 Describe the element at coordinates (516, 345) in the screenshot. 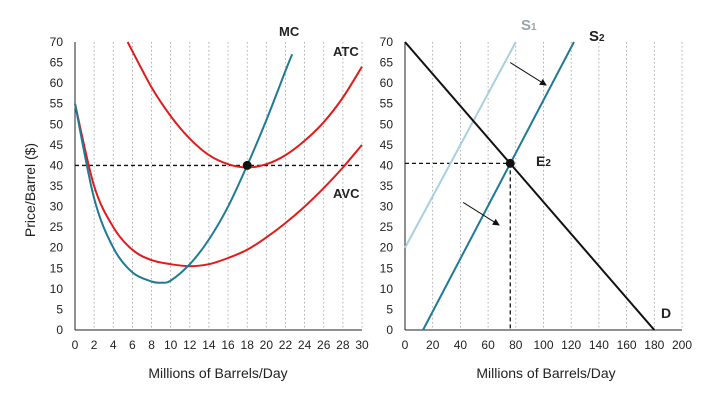

I see `x-tick-label: 80` at that location.